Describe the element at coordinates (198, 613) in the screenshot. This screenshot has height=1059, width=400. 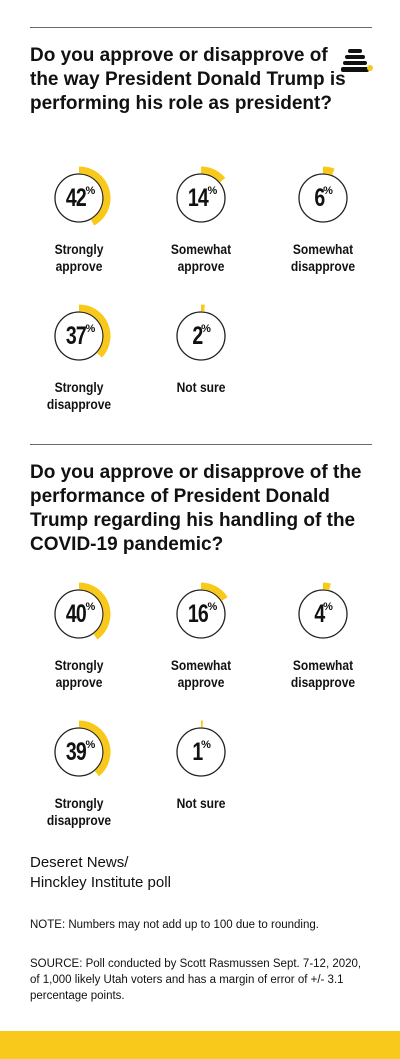
I see `gauge-value: 16` at that location.